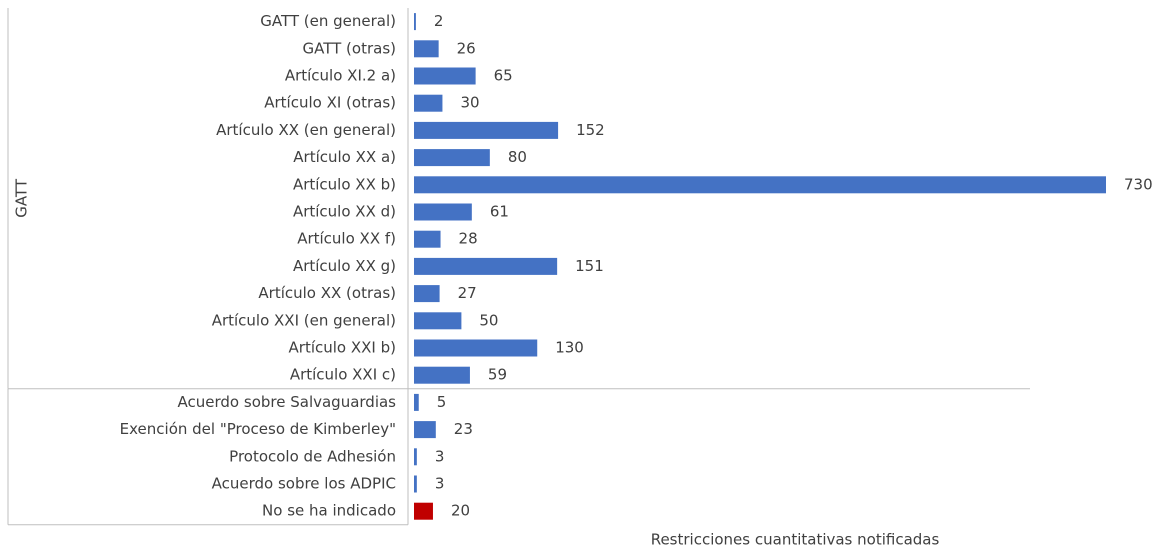  Describe the element at coordinates (346, 239) in the screenshot. I see `category-label: Artículo XX f)` at that location.